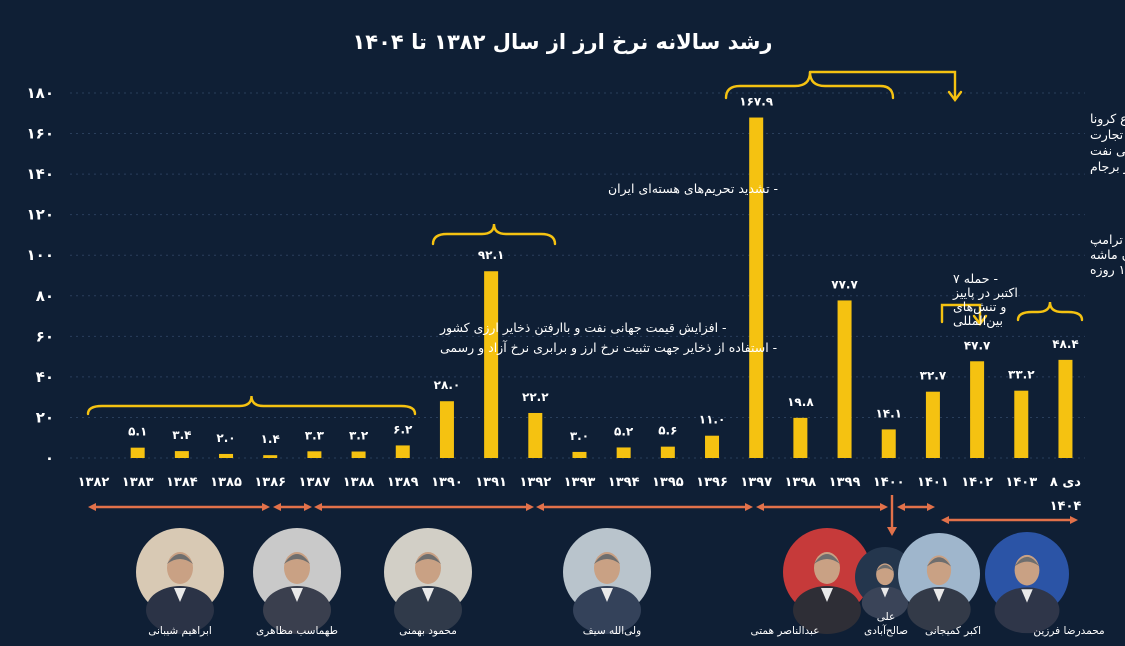 The height and width of the screenshot is (646, 1125). I want to click on annotation-text: - شیوع کرونا, so click(1107, 119).